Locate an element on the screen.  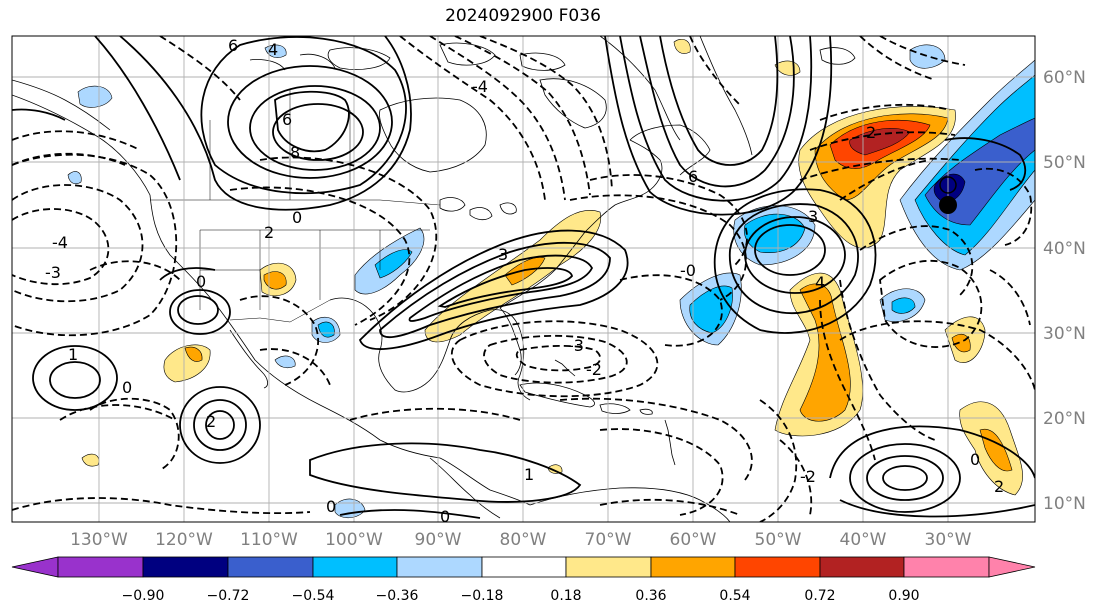
lon-tick-label: 100°W is located at coordinates (354, 540).